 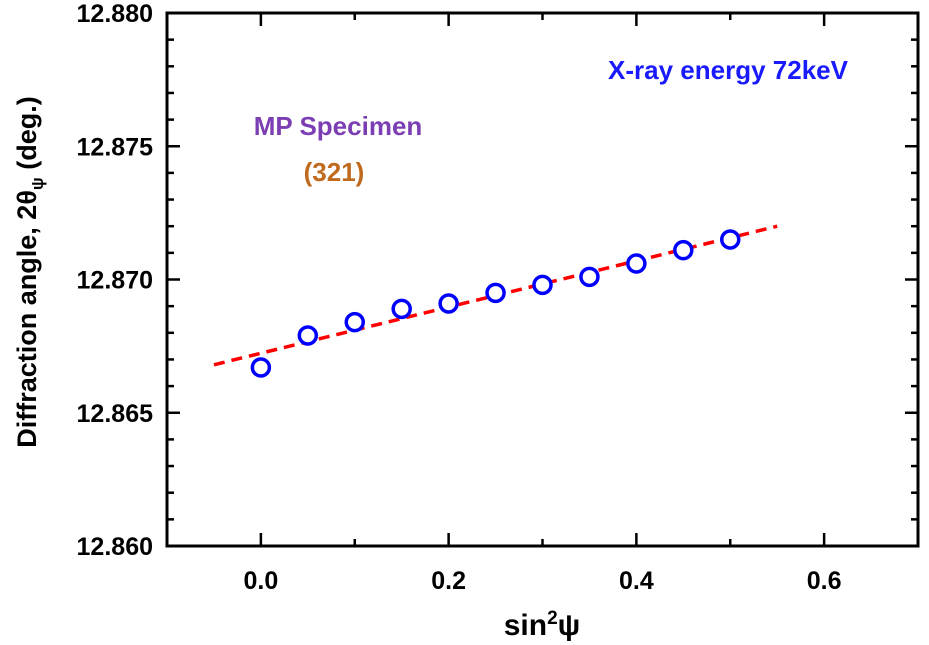 What do you see at coordinates (636, 581) in the screenshot?
I see `x-tick-label: 0.4` at bounding box center [636, 581].